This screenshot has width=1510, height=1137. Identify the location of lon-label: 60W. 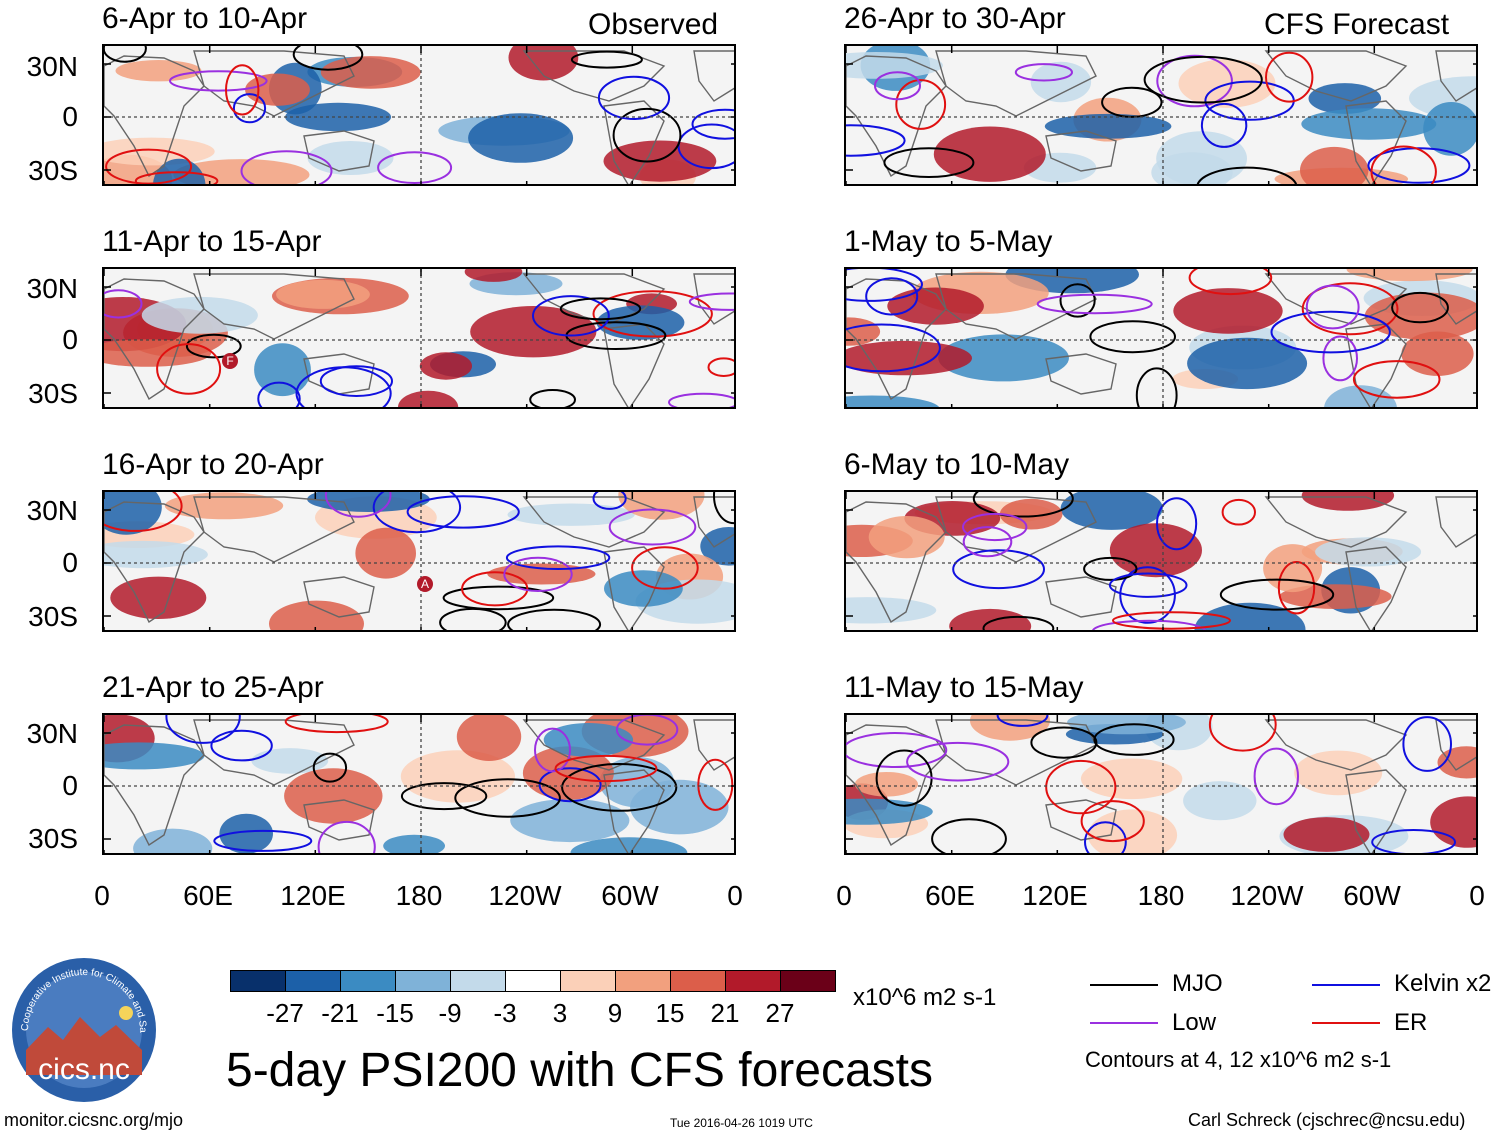
(630, 895).